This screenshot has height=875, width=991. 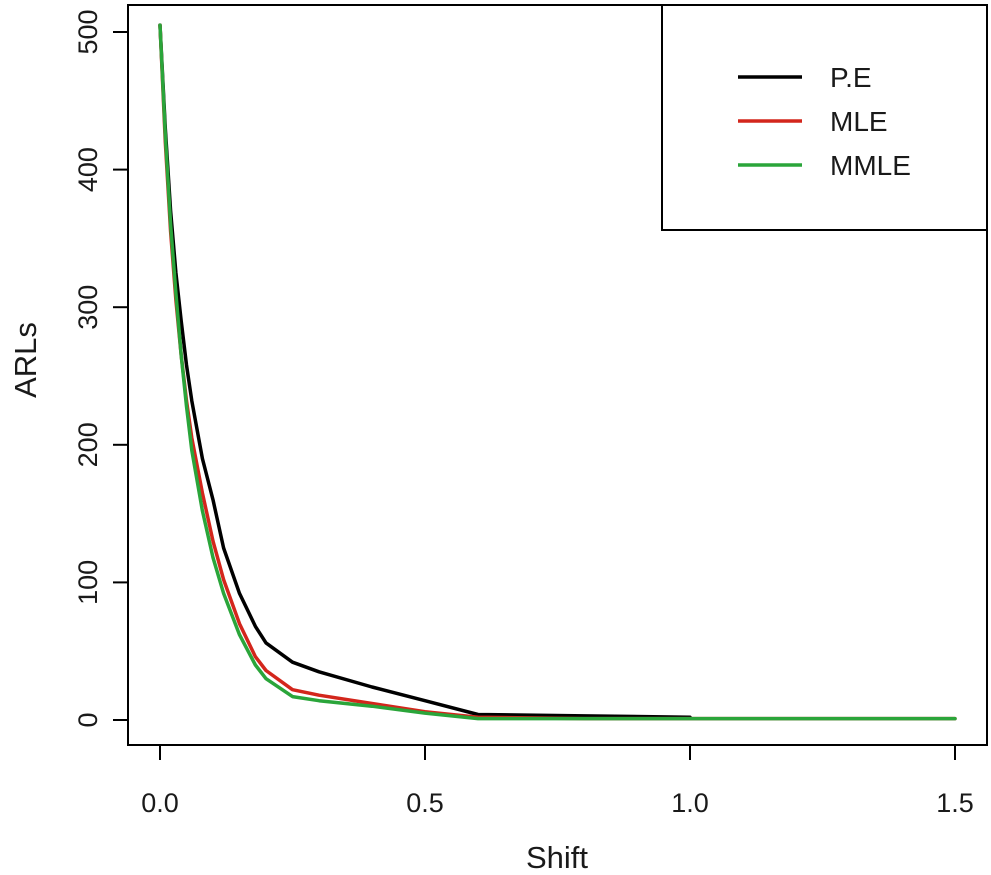 I want to click on x-axis-ticks: 0.0 0.5 1.0 1.5, so click(x=557, y=781).